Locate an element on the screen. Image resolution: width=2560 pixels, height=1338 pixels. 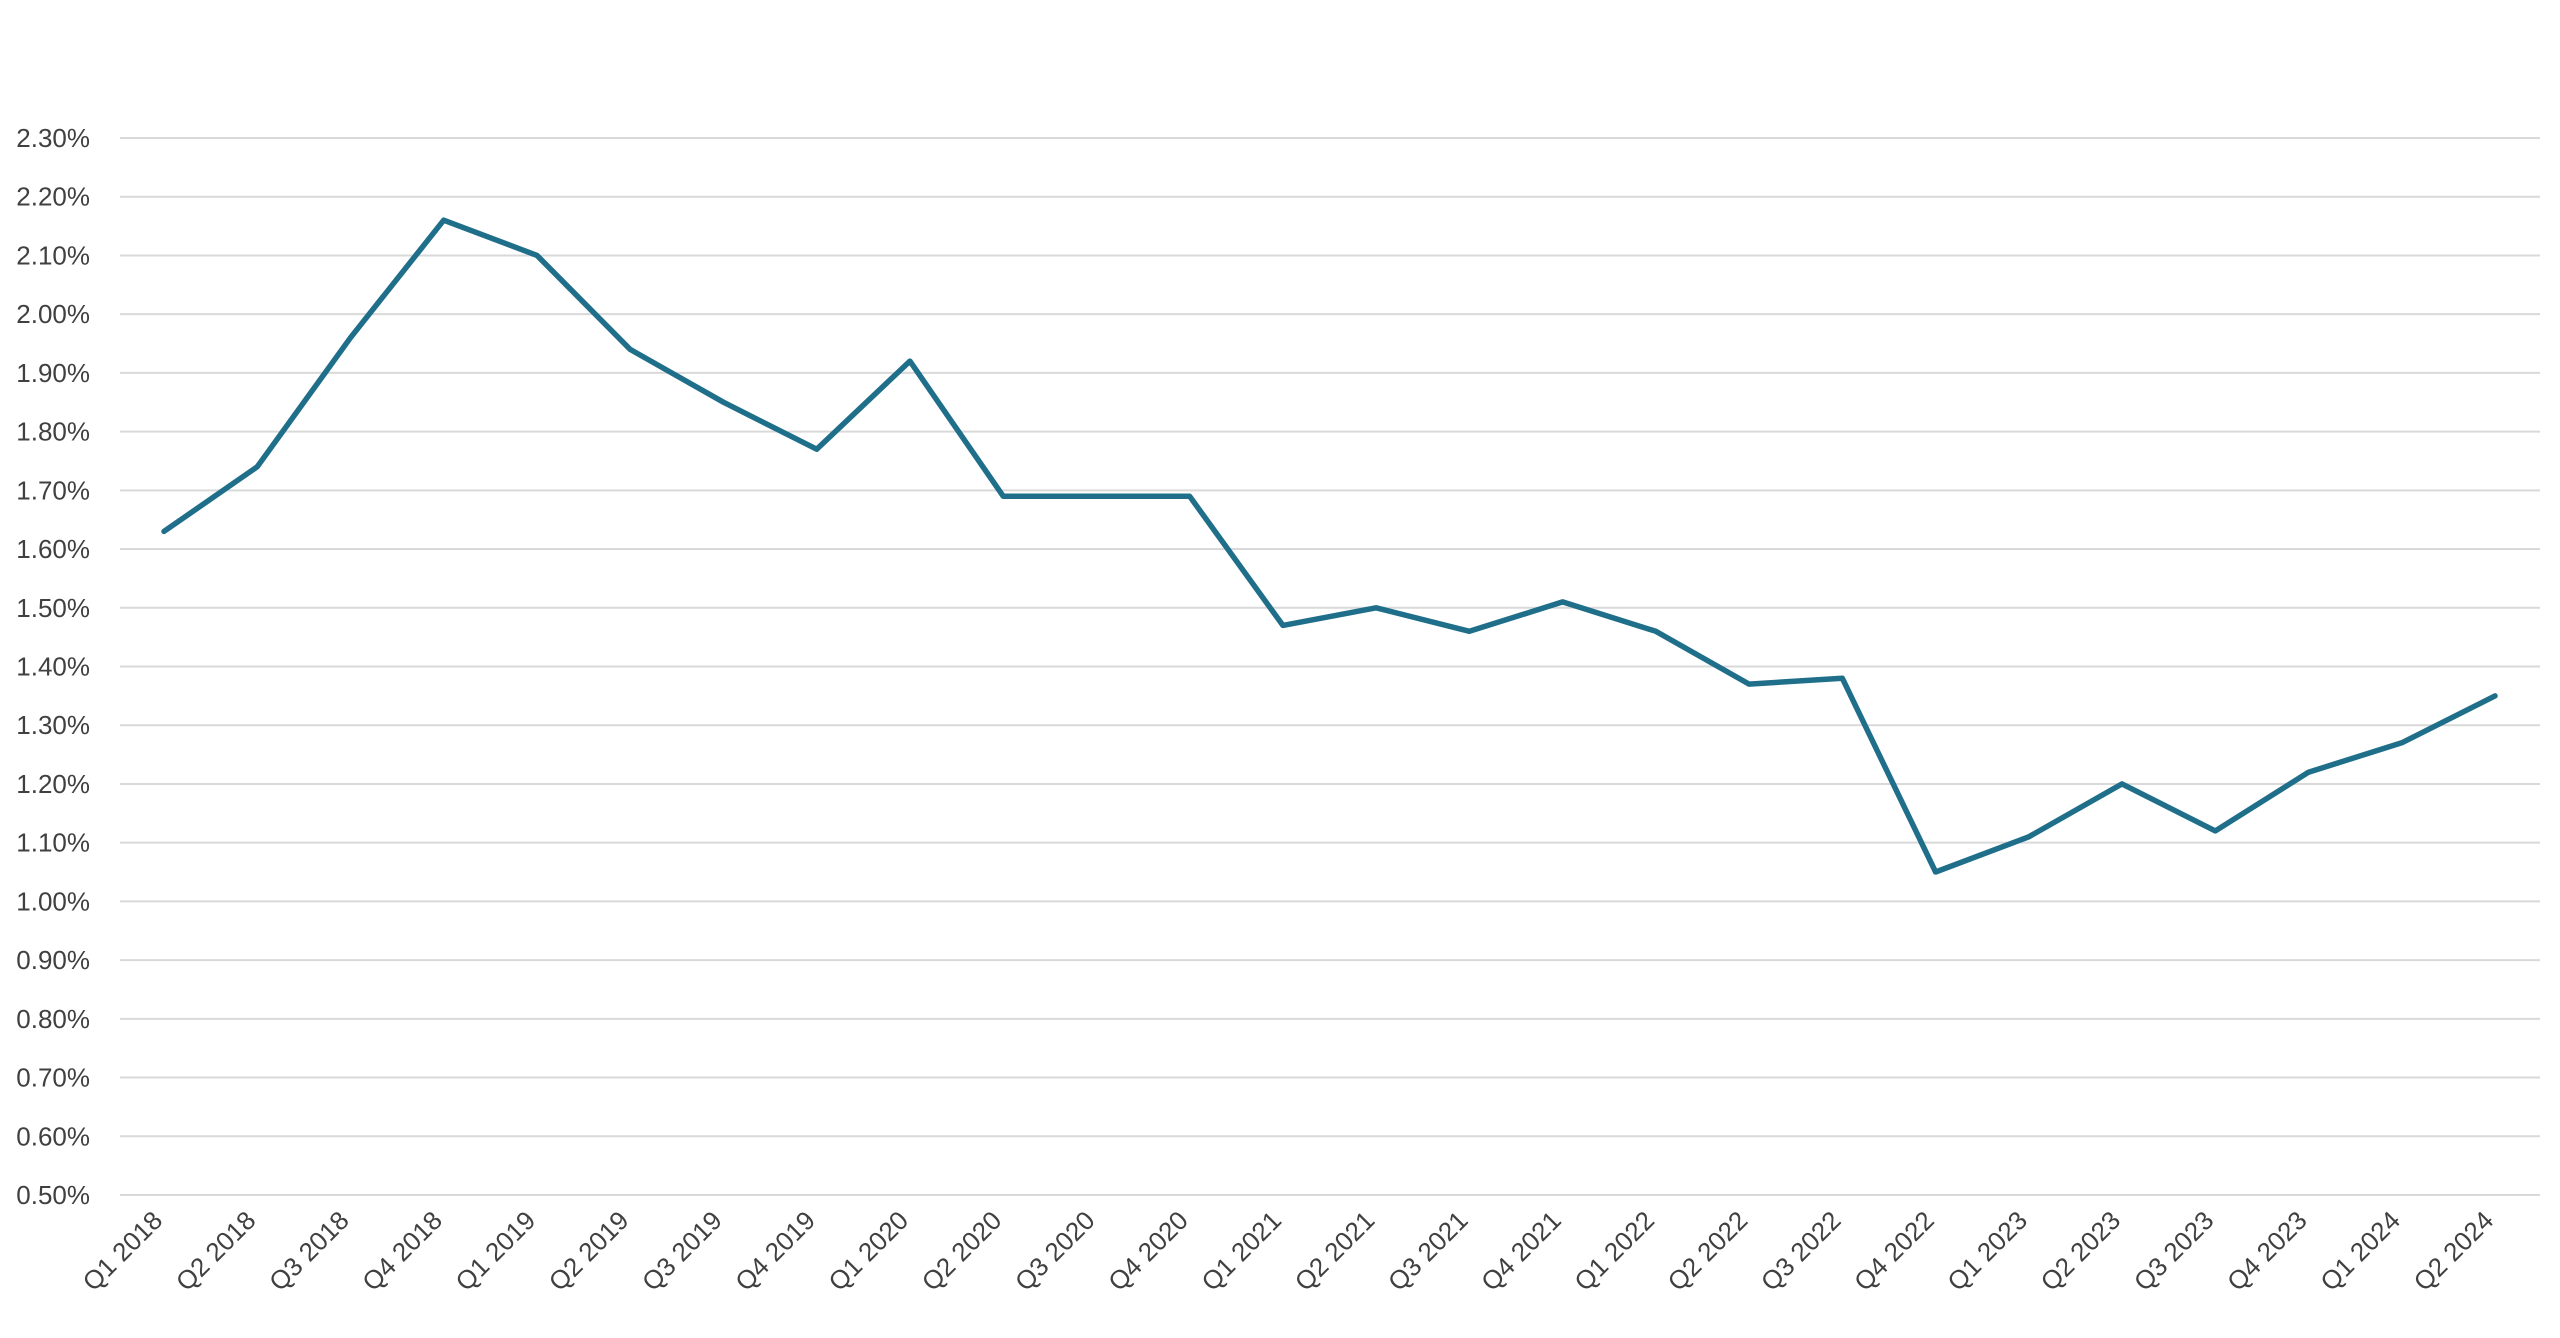
x-tick-label: Q1 2024 is located at coordinates (2360, 1251).